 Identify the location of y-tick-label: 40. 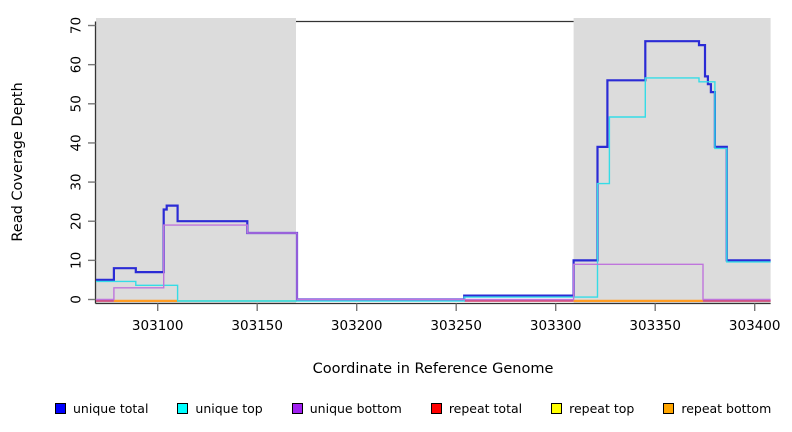
(77, 142).